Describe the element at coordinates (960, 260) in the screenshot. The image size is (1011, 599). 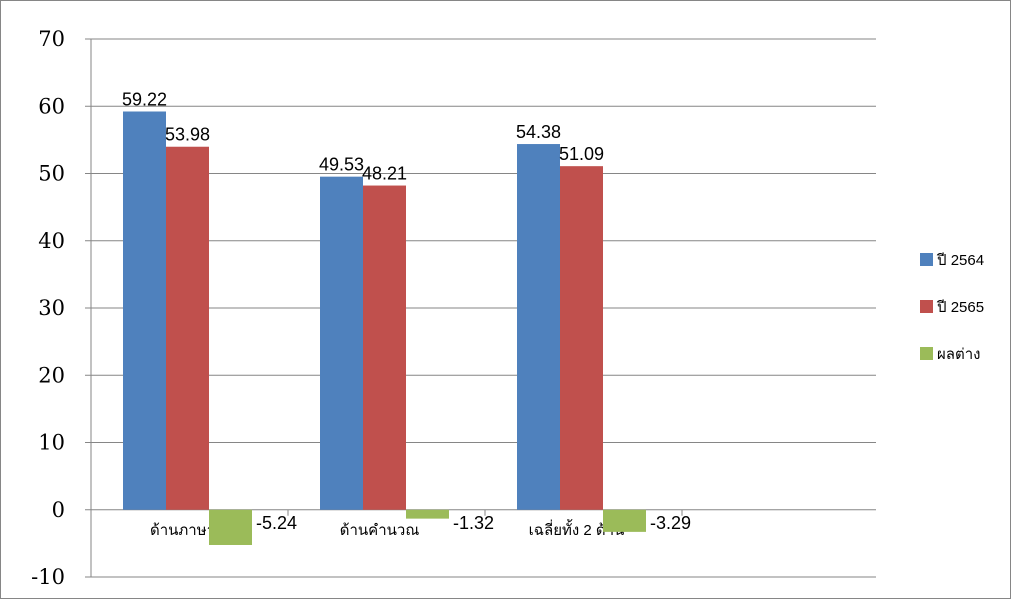
I see `legend-label: ปี 2564` at that location.